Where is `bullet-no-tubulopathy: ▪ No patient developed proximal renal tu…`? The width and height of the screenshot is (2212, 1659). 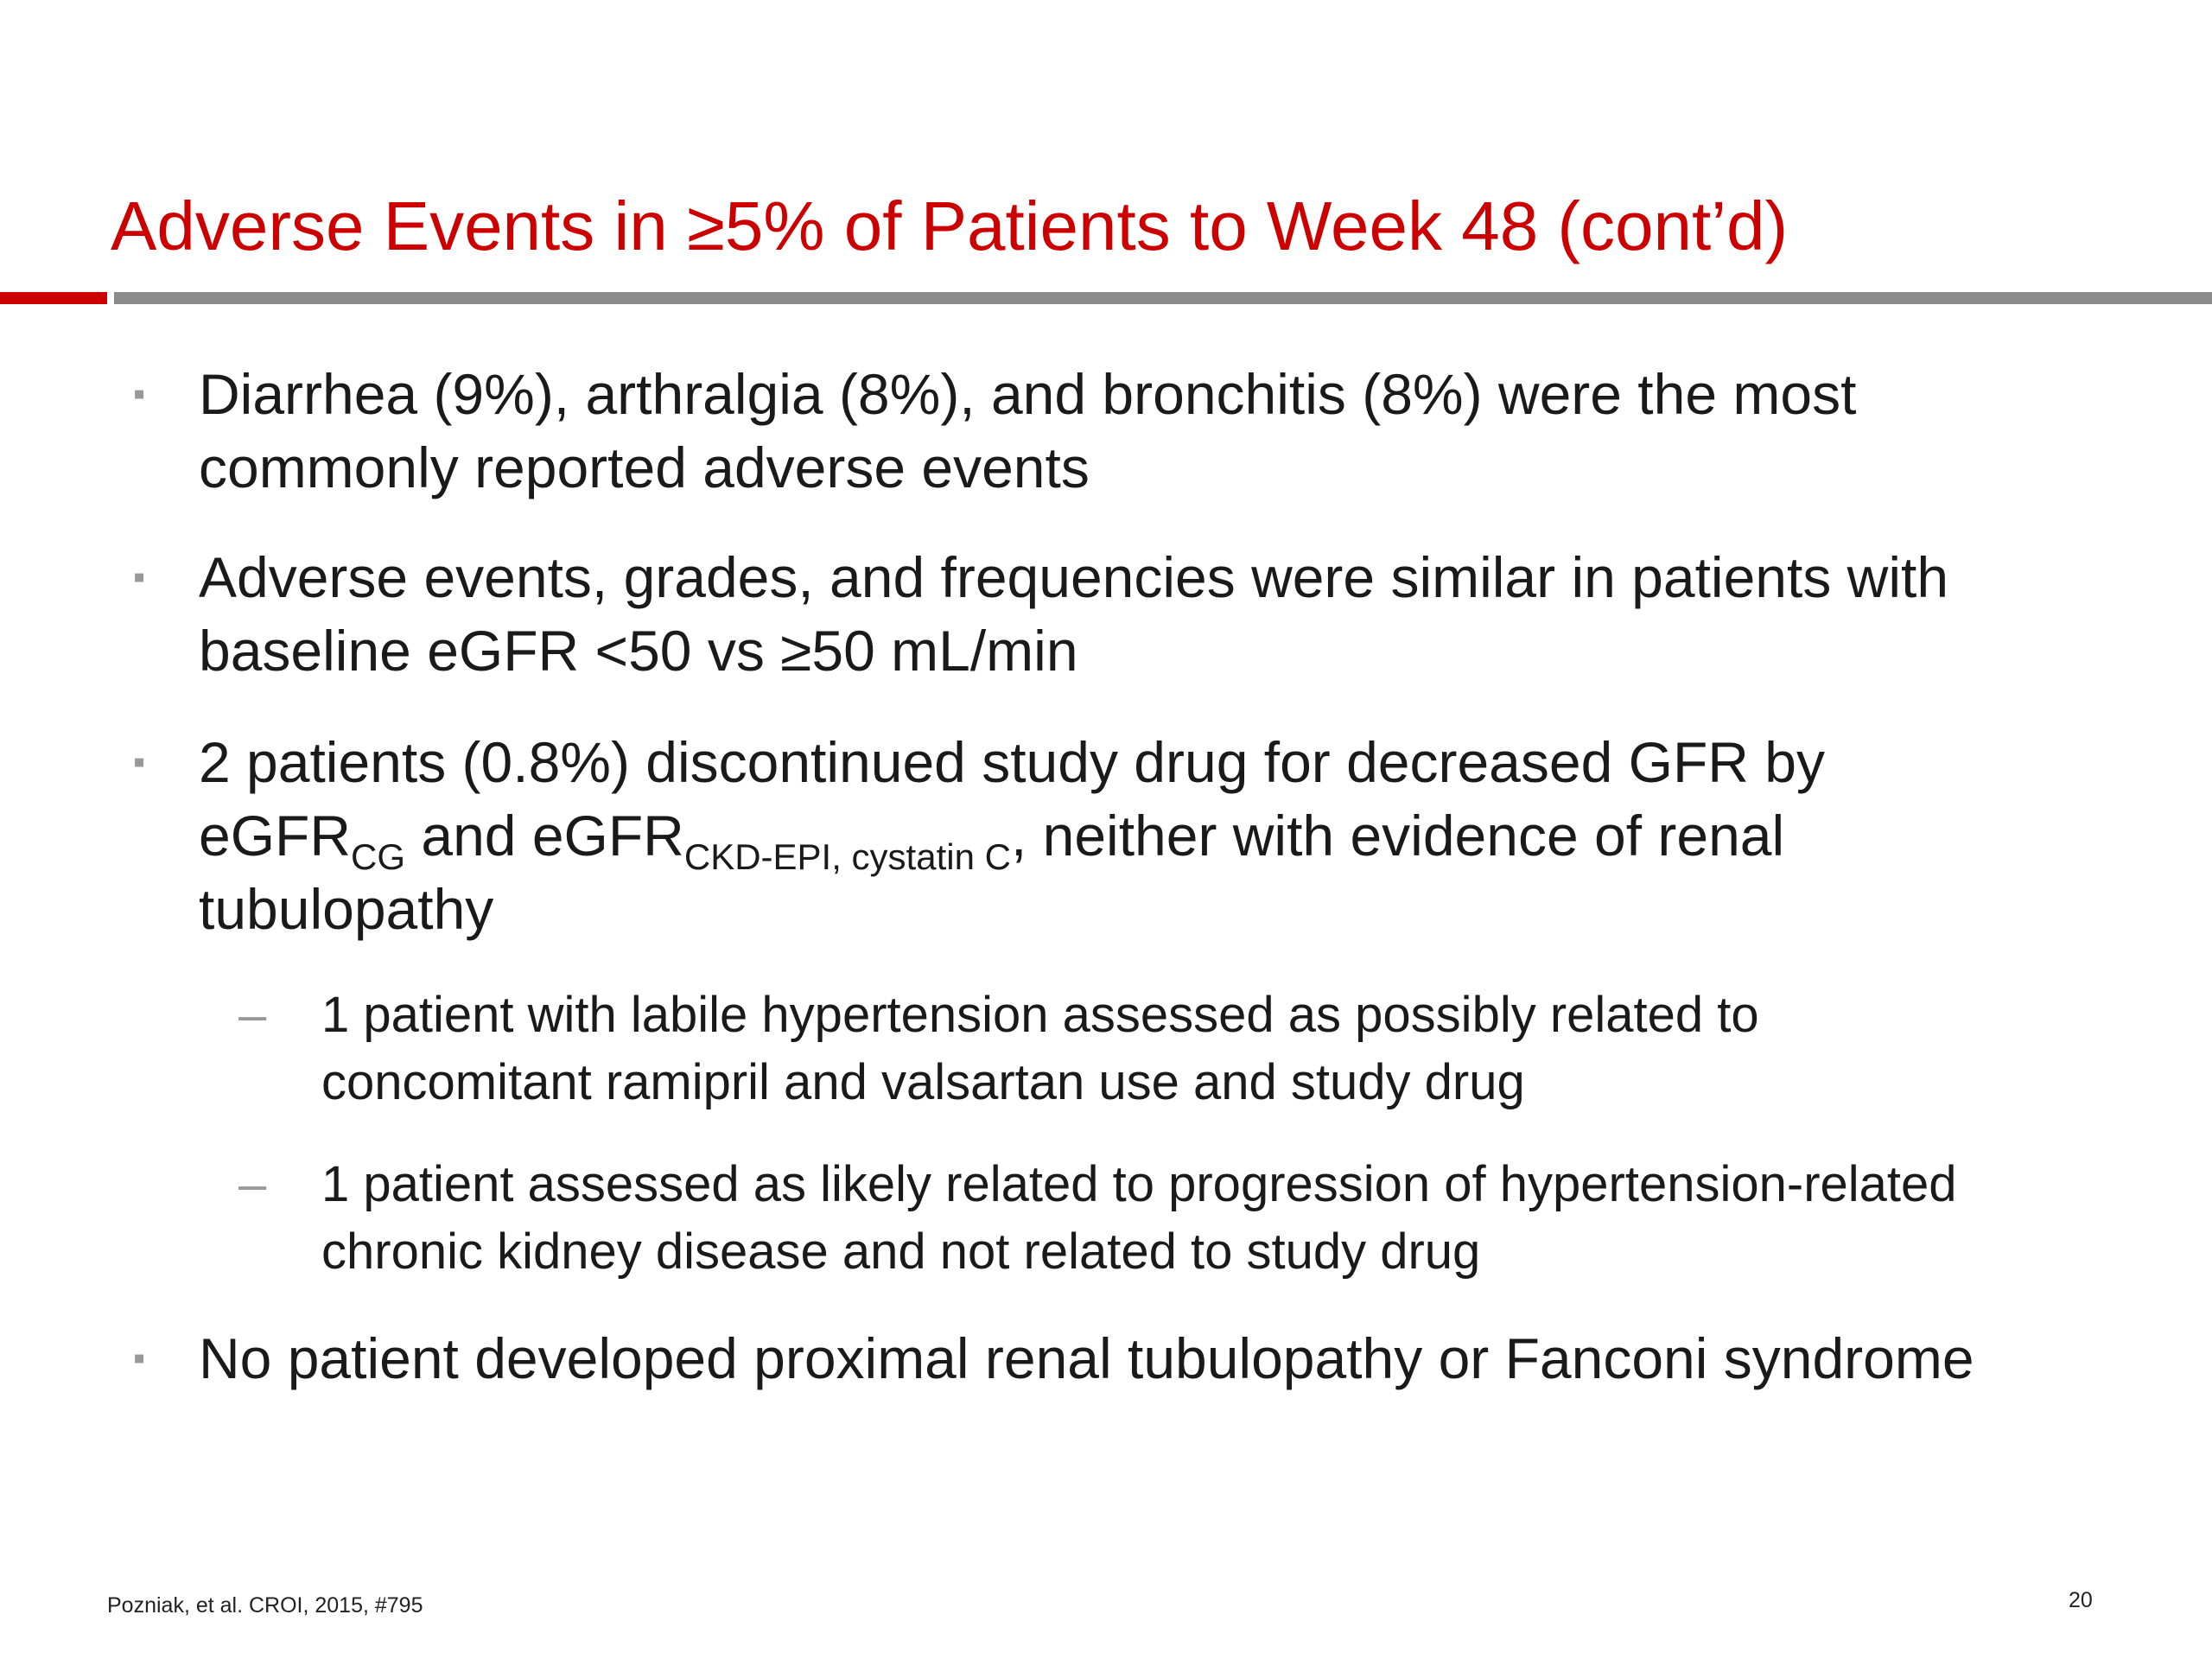
bullet-no-tubulopathy: ▪ No patient developed proximal renal tu… is located at coordinates (1086, 1358).